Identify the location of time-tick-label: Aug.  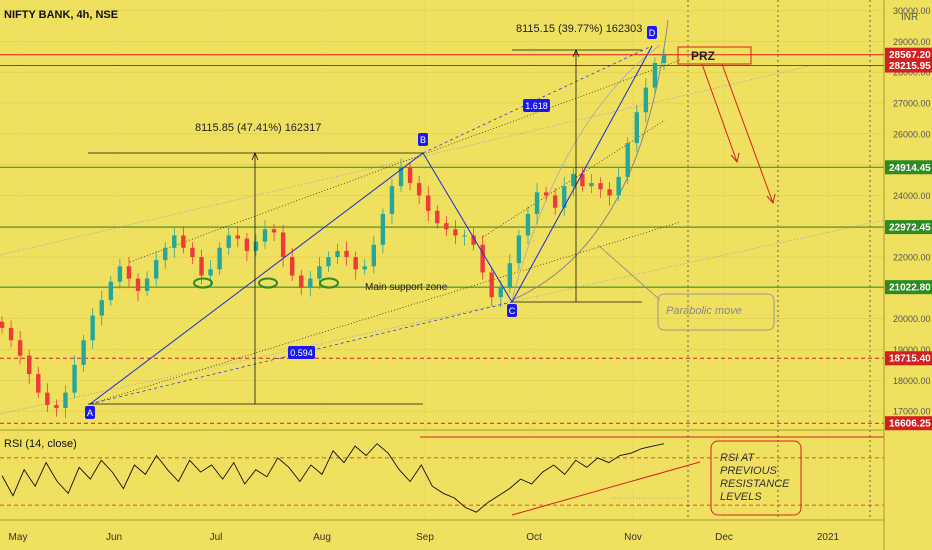
(322, 537).